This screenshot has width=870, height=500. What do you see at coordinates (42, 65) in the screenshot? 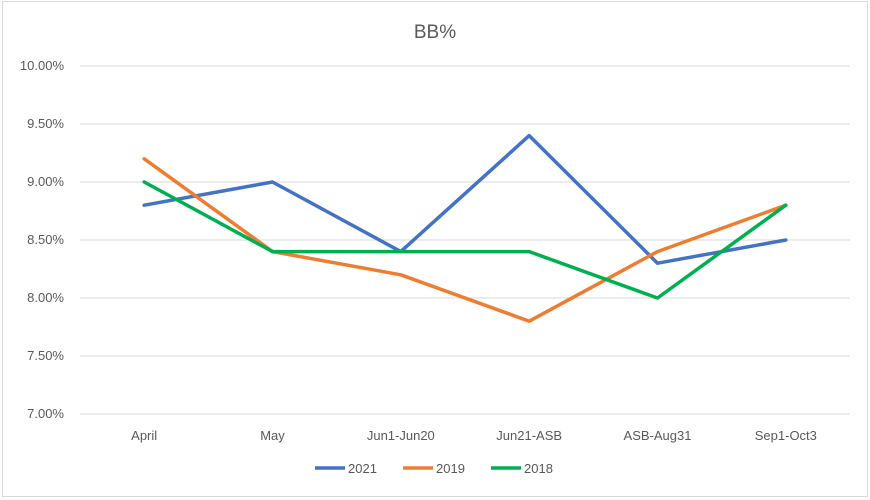
I see `y-tick-label: 10.00%` at bounding box center [42, 65].